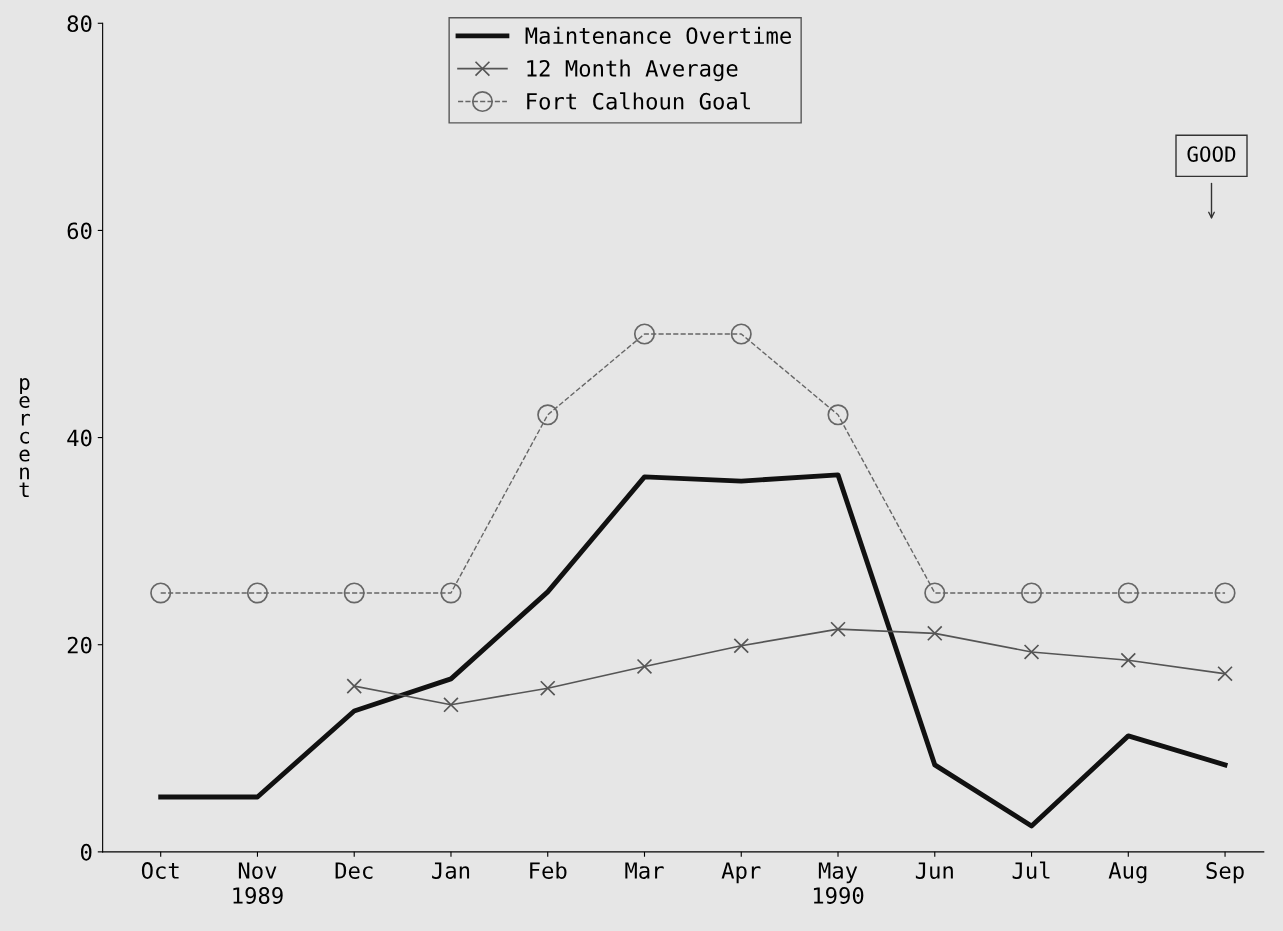  What do you see at coordinates (632, 70) in the screenshot?
I see `legend-label: 12 Month Average` at bounding box center [632, 70].